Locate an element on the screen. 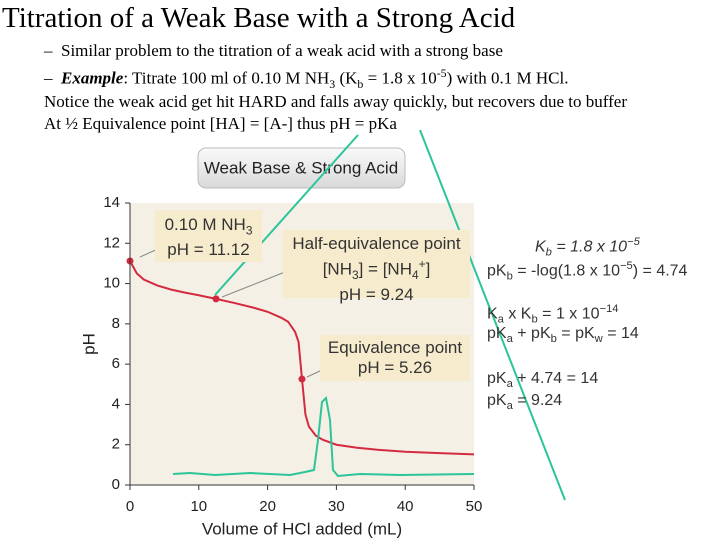  equation: pKa + 4.74 = 14 is located at coordinates (542, 380).